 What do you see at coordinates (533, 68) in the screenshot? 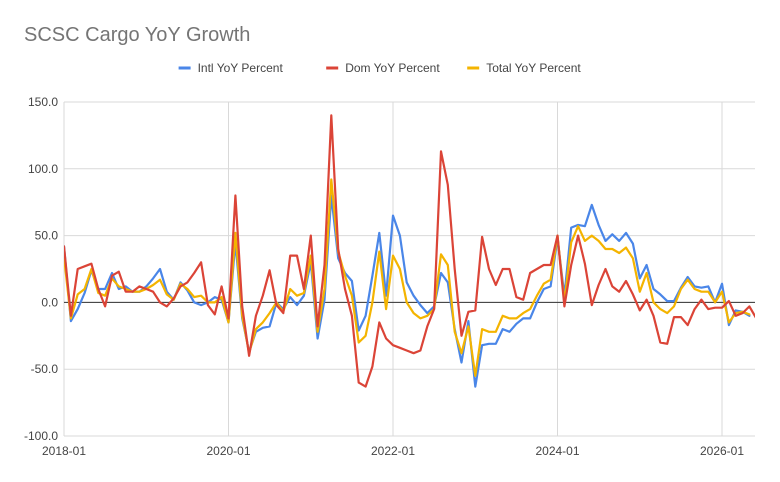
I see `legend-label-total-yoy-percent: Total YoY Percent` at bounding box center [533, 68].